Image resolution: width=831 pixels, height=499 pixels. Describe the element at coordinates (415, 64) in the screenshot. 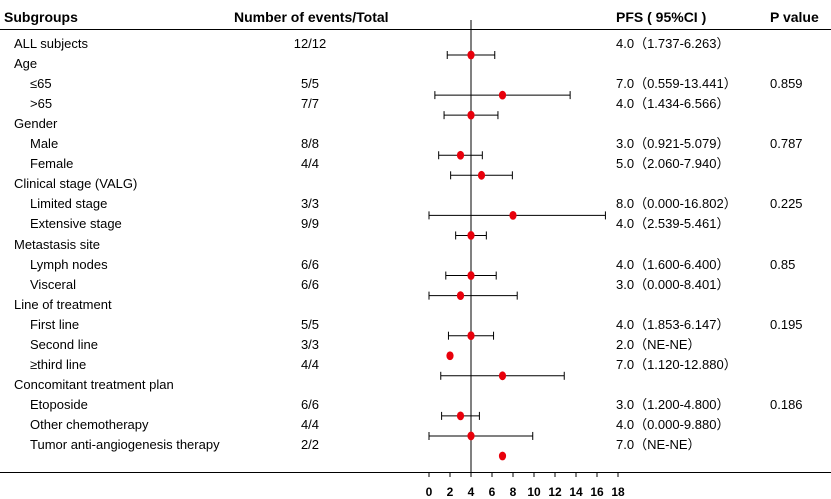

I see `group-row: Age` at that location.